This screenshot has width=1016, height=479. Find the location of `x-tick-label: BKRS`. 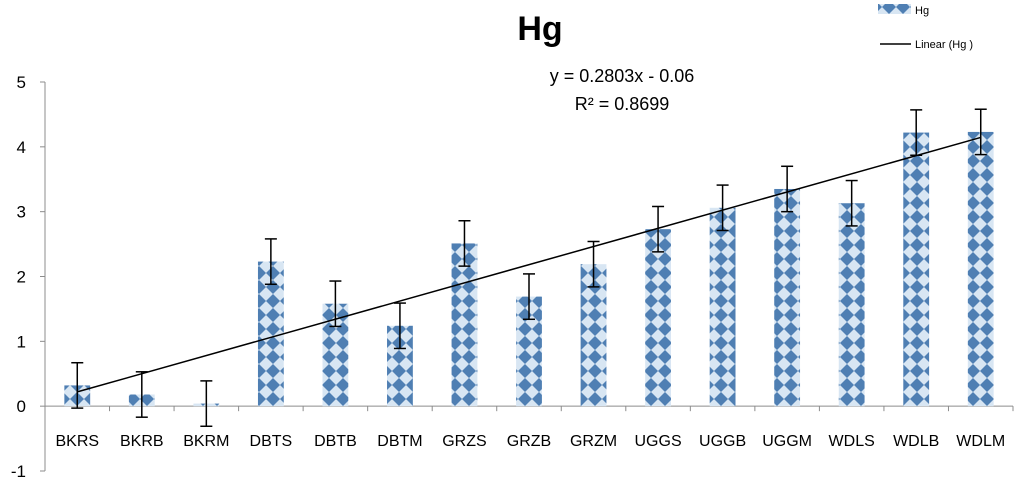

x-tick-label: BKRS is located at coordinates (77, 441).